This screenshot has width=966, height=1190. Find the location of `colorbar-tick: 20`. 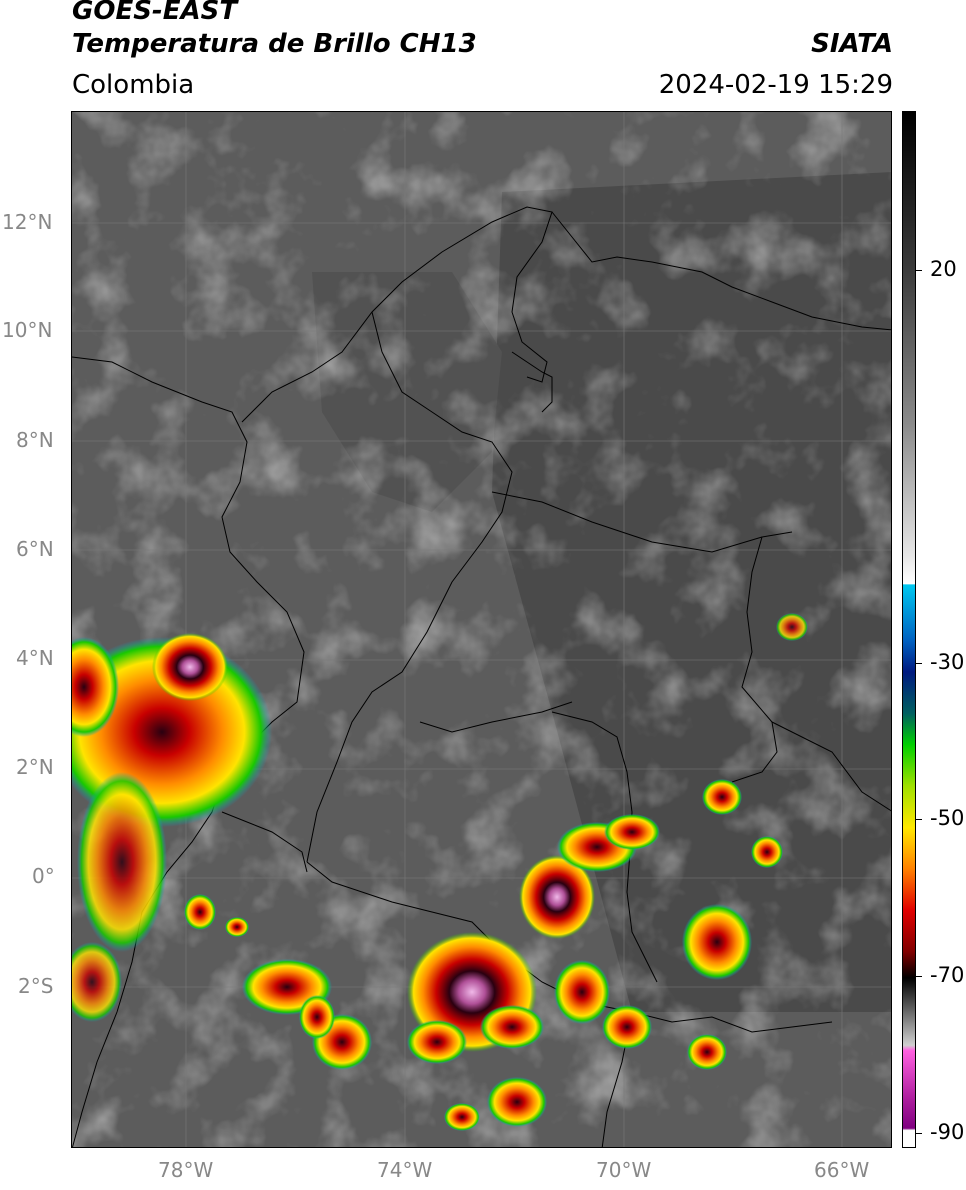

colorbar-tick: 20 is located at coordinates (943, 269).